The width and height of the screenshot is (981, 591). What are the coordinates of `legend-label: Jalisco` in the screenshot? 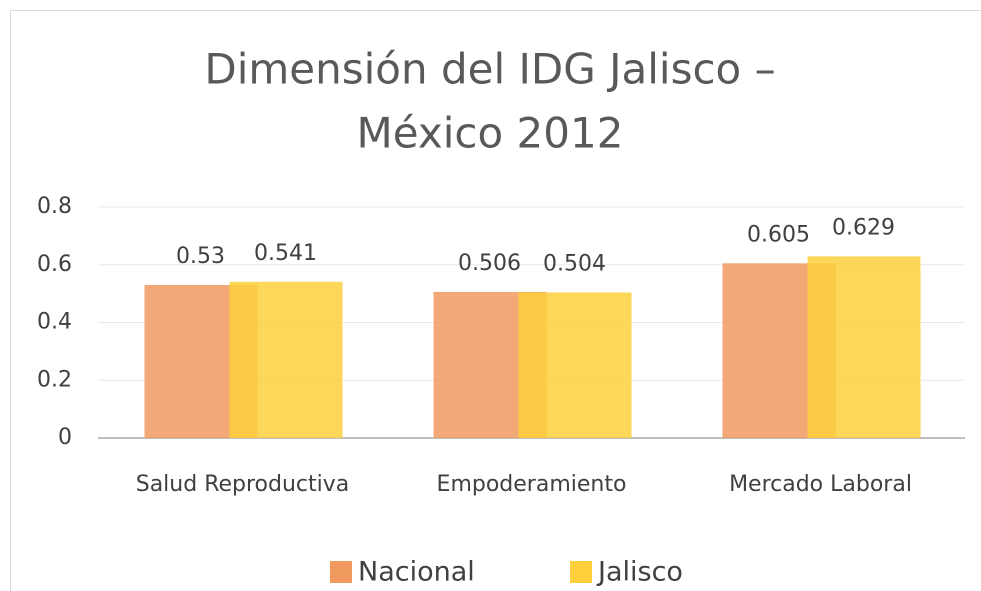 It's located at (639, 572).